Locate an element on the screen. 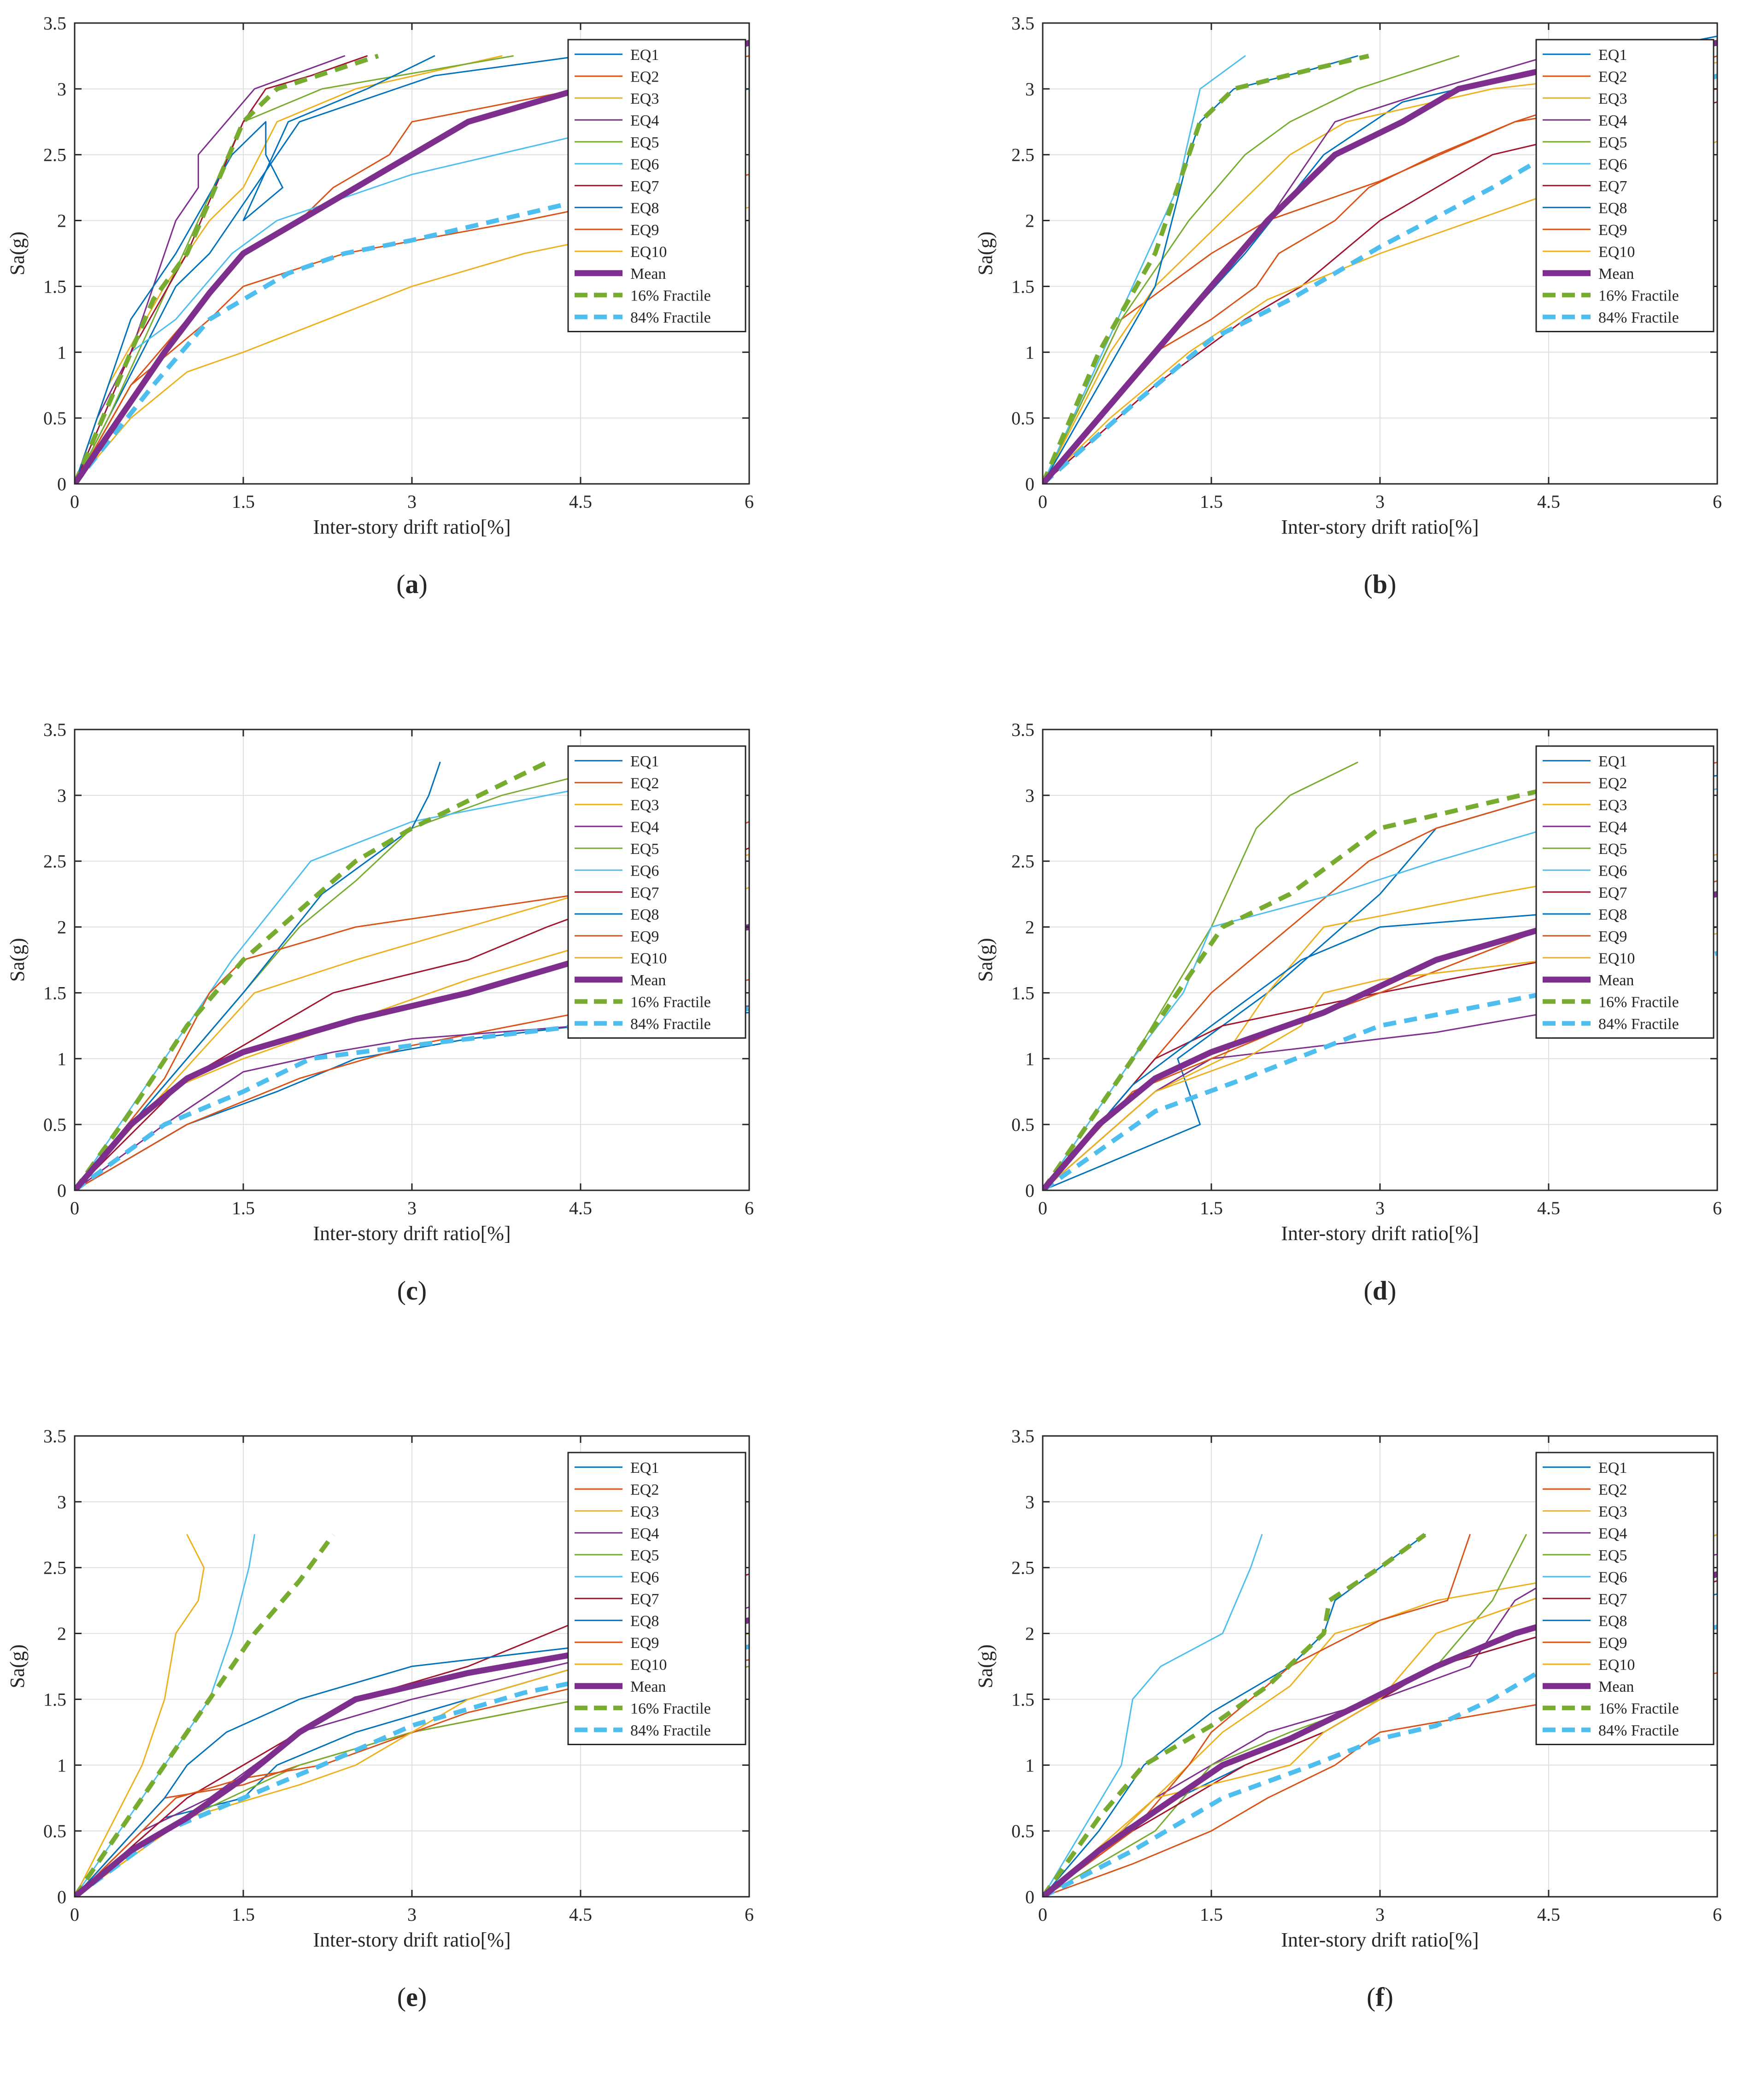  series-group is located at coordinates (1380, 259).